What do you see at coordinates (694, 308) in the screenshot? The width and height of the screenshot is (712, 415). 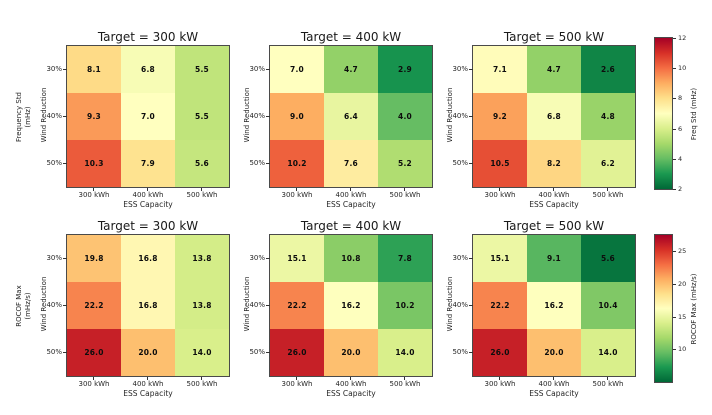 I see `colorbar-label: ROCOF Max (mHz/s)` at bounding box center [694, 308].